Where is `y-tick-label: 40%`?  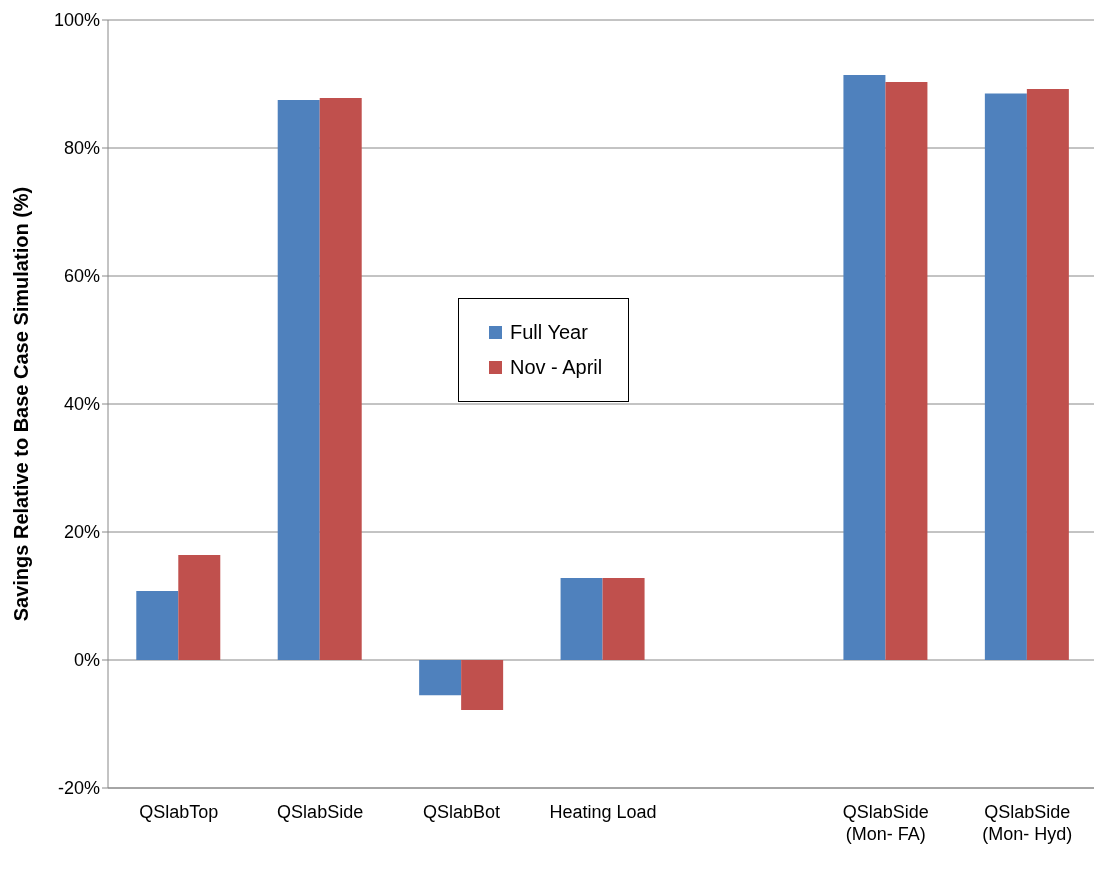
y-tick-label: 40% is located at coordinates (81, 404).